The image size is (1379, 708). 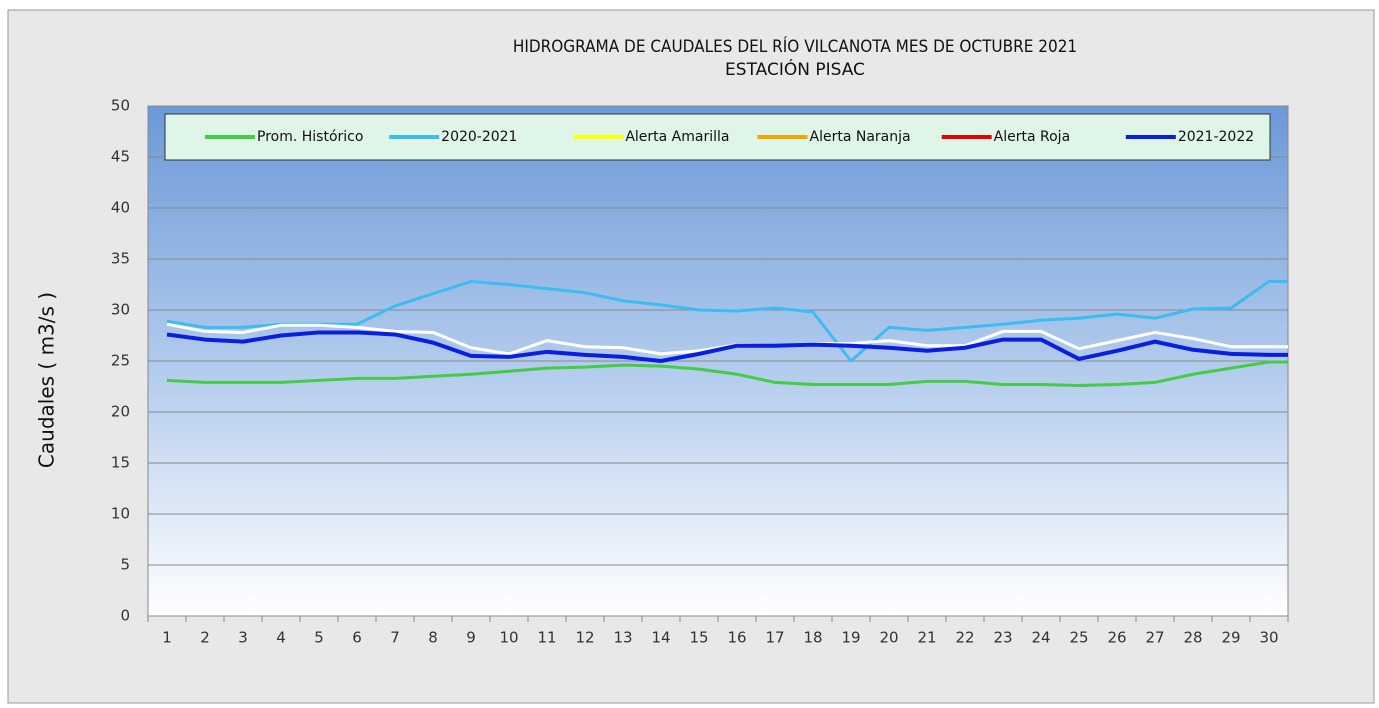 What do you see at coordinates (774, 638) in the screenshot?
I see `x-tick-label: 17` at bounding box center [774, 638].